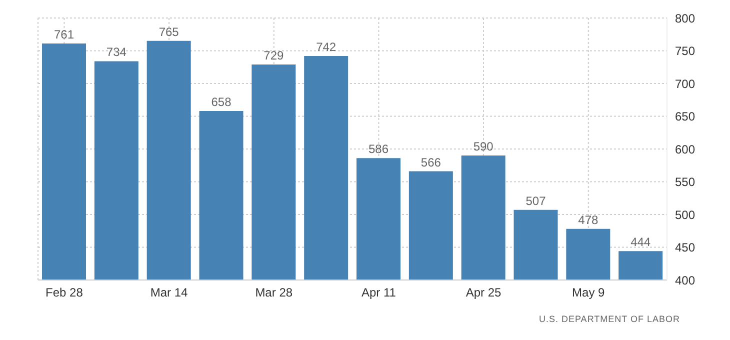 This screenshot has width=730, height=340. Describe the element at coordinates (536, 201) in the screenshot. I see `data-label: 507` at that location.